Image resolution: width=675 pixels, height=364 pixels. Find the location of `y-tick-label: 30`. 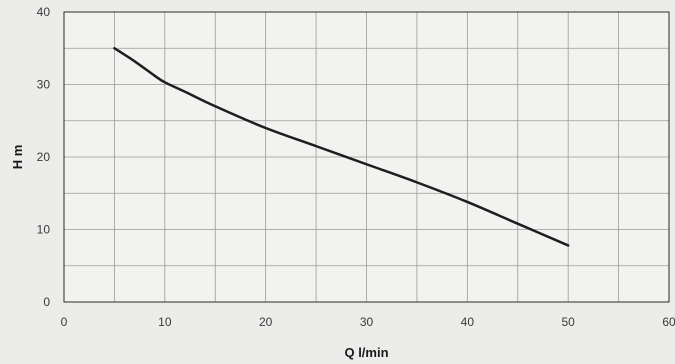

y-tick-label: 30 is located at coordinates (44, 85).